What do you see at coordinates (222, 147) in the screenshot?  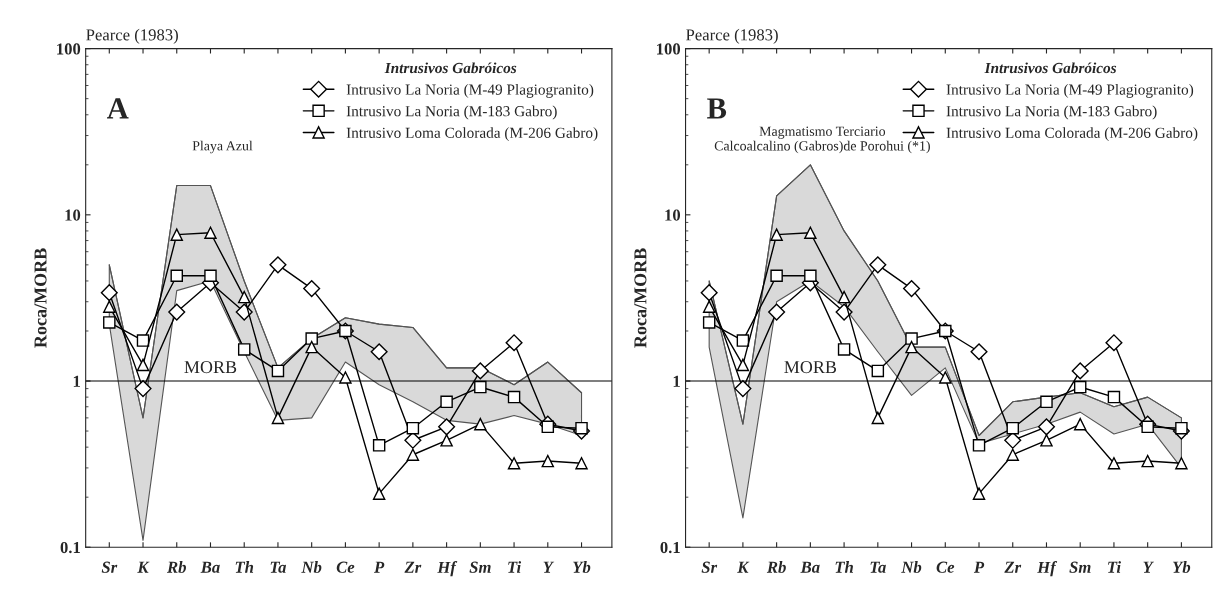 I see `annotation: Playa Azul` at bounding box center [222, 147].